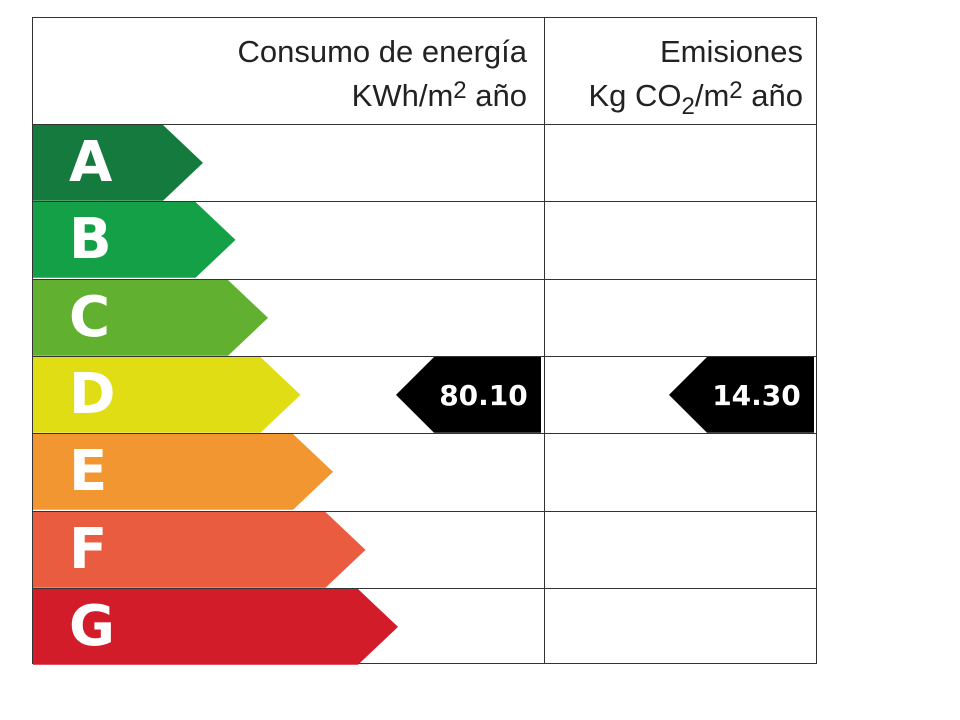 The image size is (960, 720). Describe the element at coordinates (134, 240) in the screenshot. I see `rating-arrow-b` at that location.